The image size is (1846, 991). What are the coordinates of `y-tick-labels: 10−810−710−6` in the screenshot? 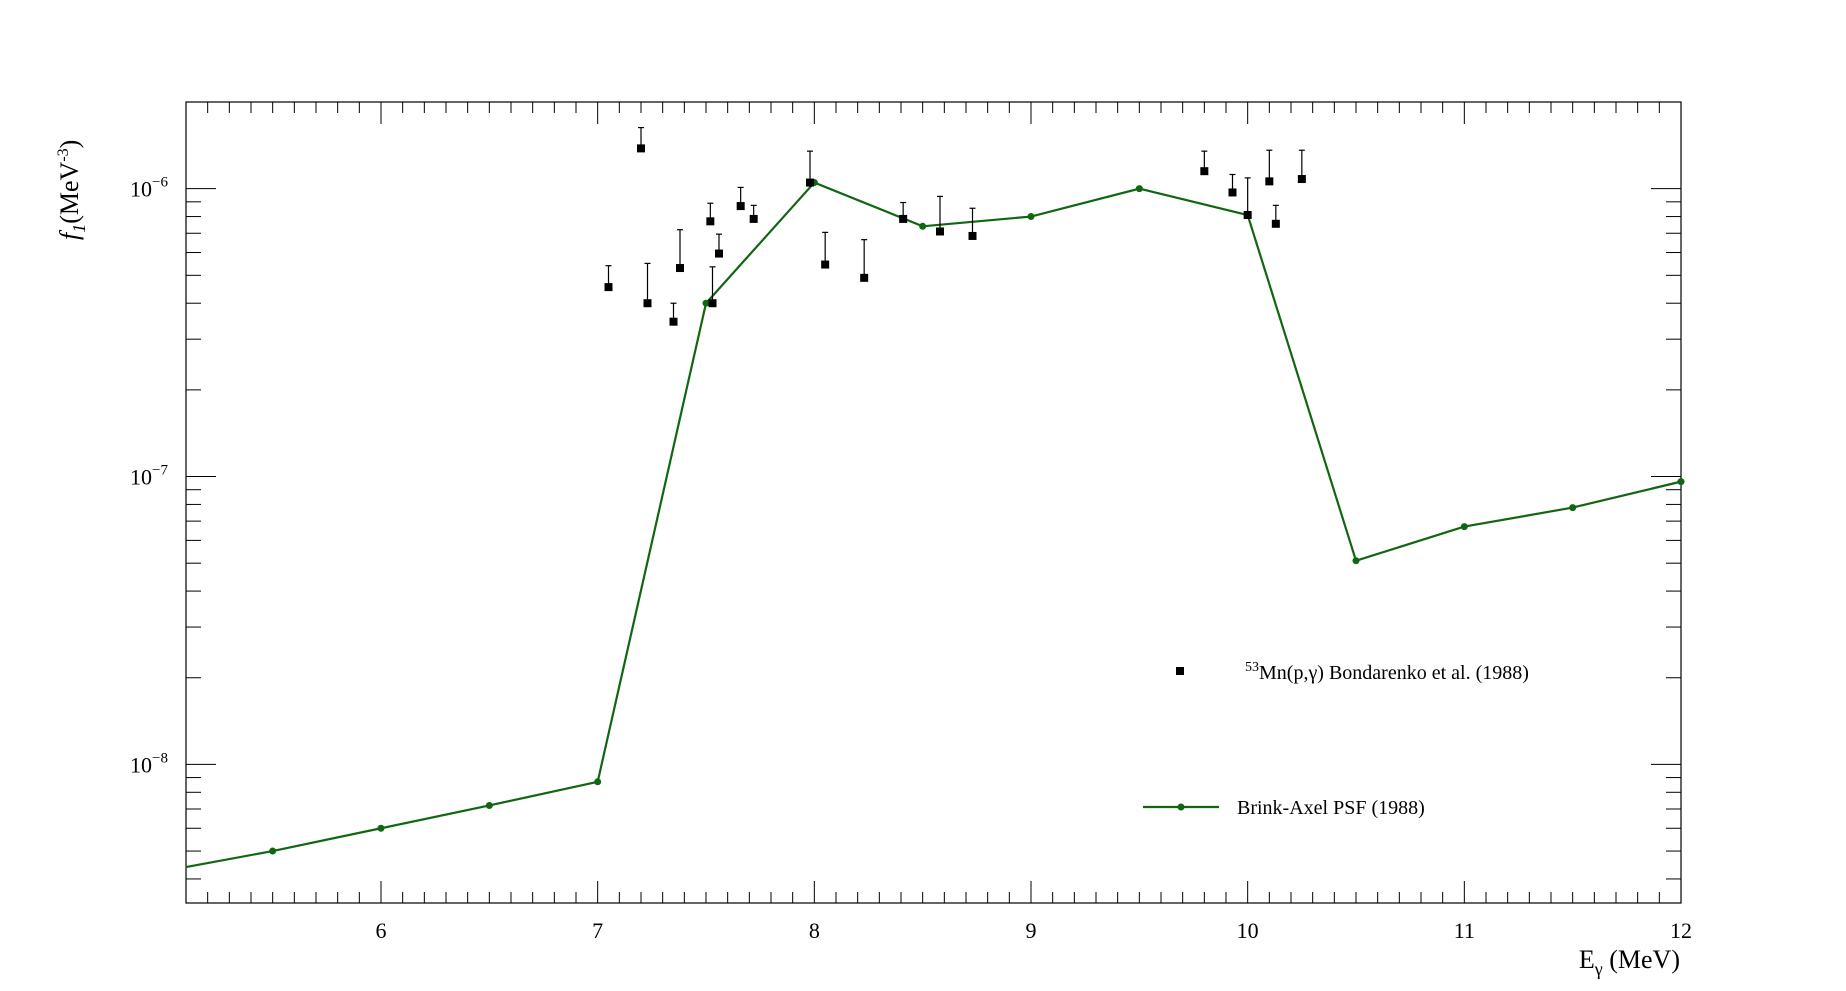 It's located at (149, 476).